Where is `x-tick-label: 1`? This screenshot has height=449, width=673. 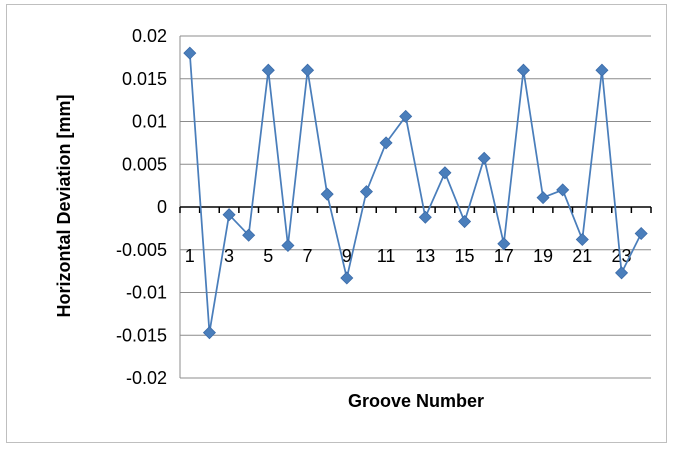
x-tick-label: 1 is located at coordinates (190, 256).